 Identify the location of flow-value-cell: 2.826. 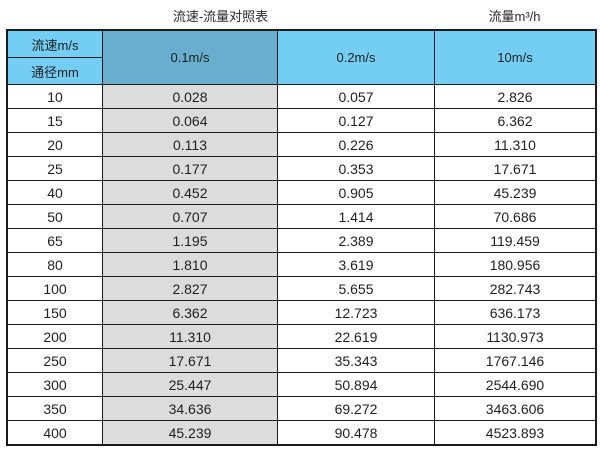
(515, 96).